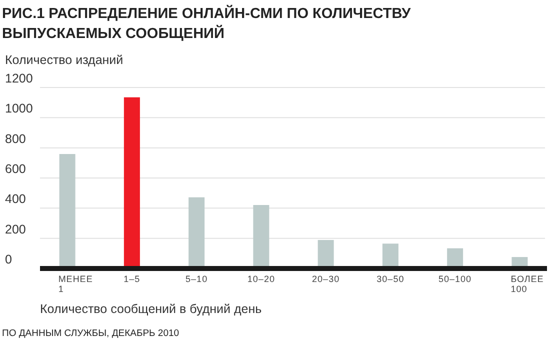  I want to click on y-tick-label: 200, so click(15, 229).